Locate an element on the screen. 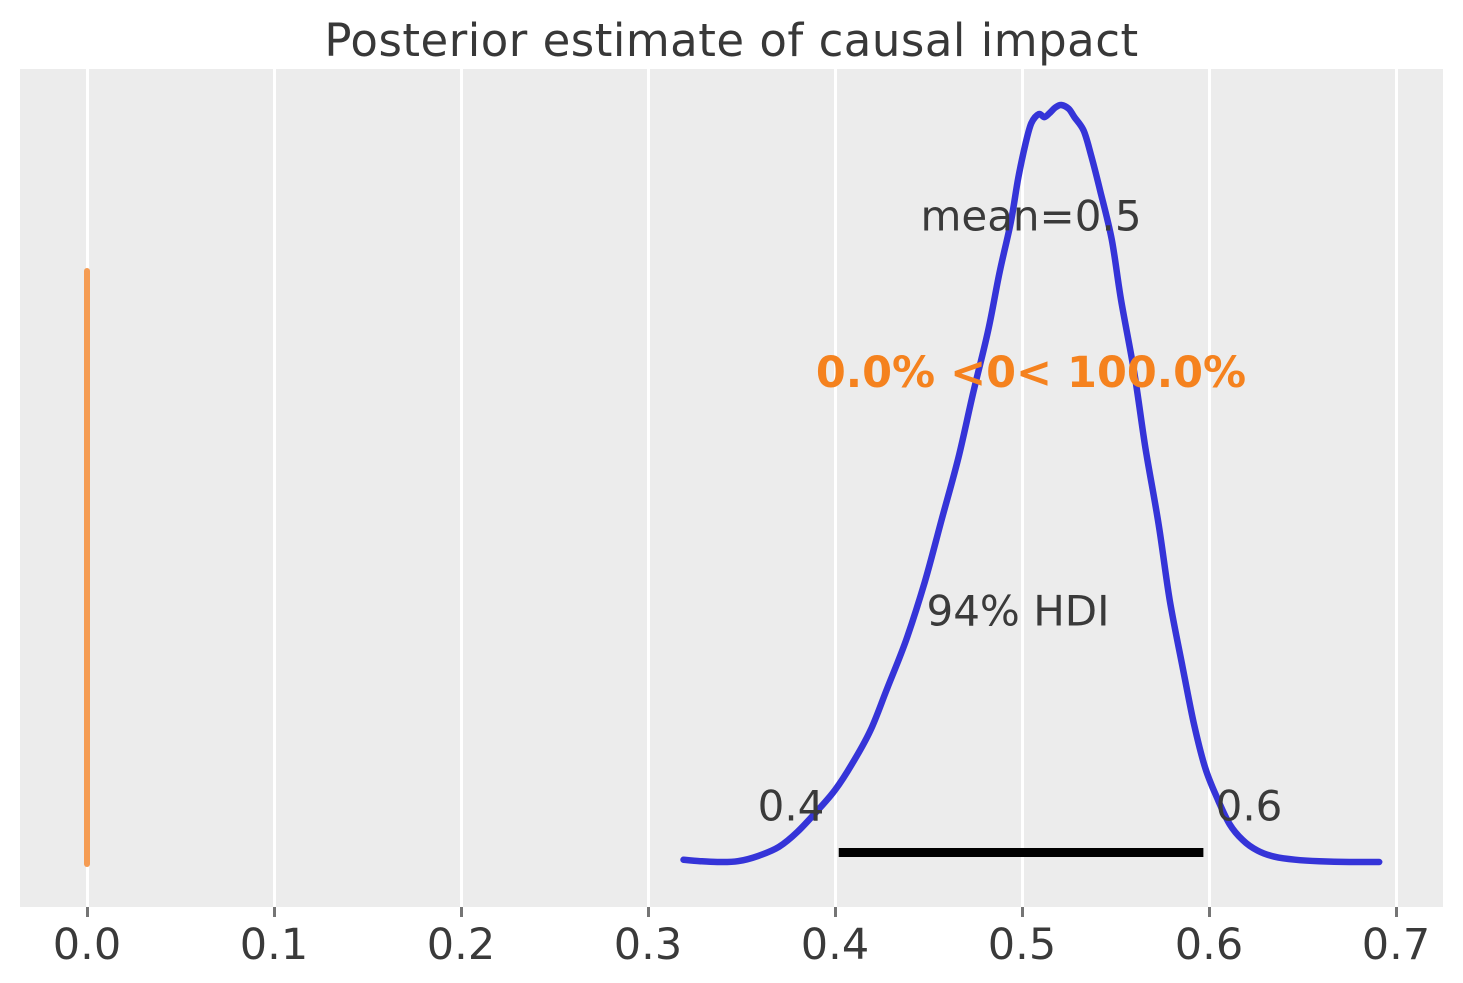 Image resolution: width=1463 pixels, height=983 pixels. x-tick-label: 0.4 is located at coordinates (835, 945).